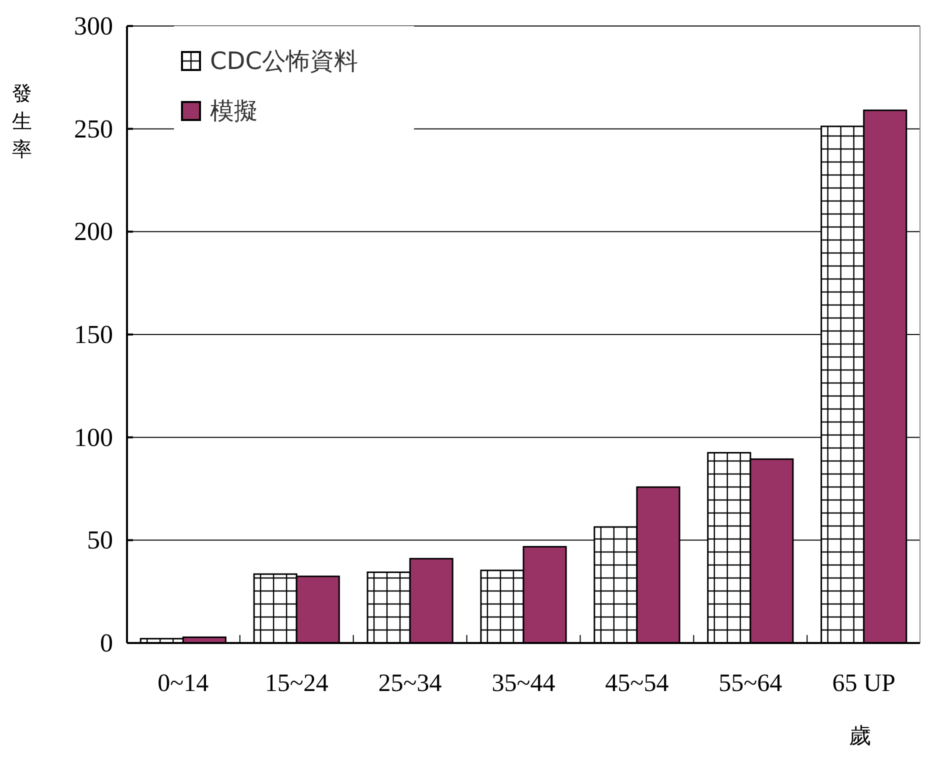  I want to click on x-axis-title: 歲, so click(860, 736).